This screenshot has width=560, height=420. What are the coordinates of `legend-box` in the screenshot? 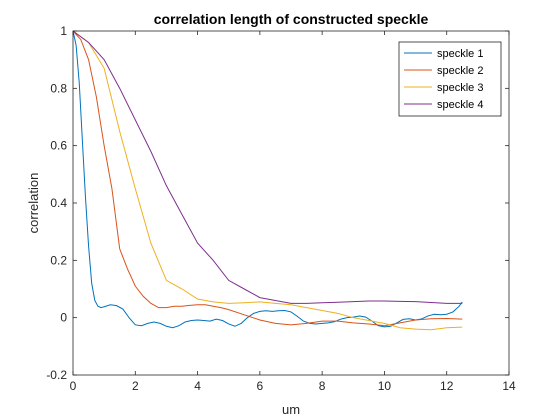 It's located at (450, 79).